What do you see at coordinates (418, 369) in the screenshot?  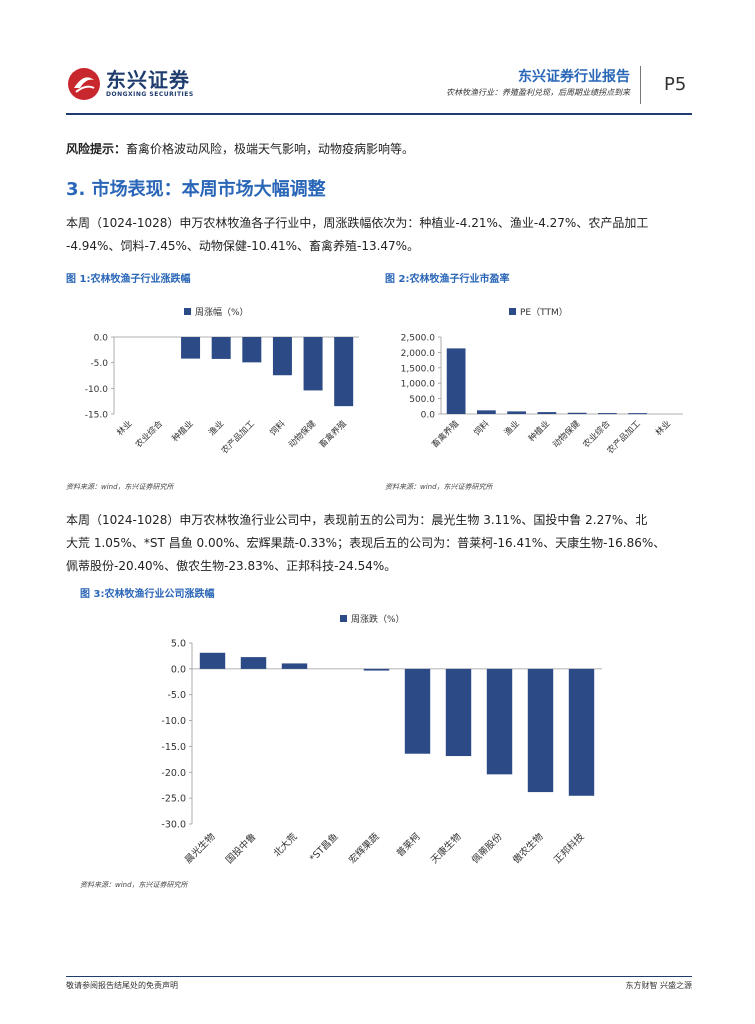 I see `y-tick-label: 1,500.0` at bounding box center [418, 369].